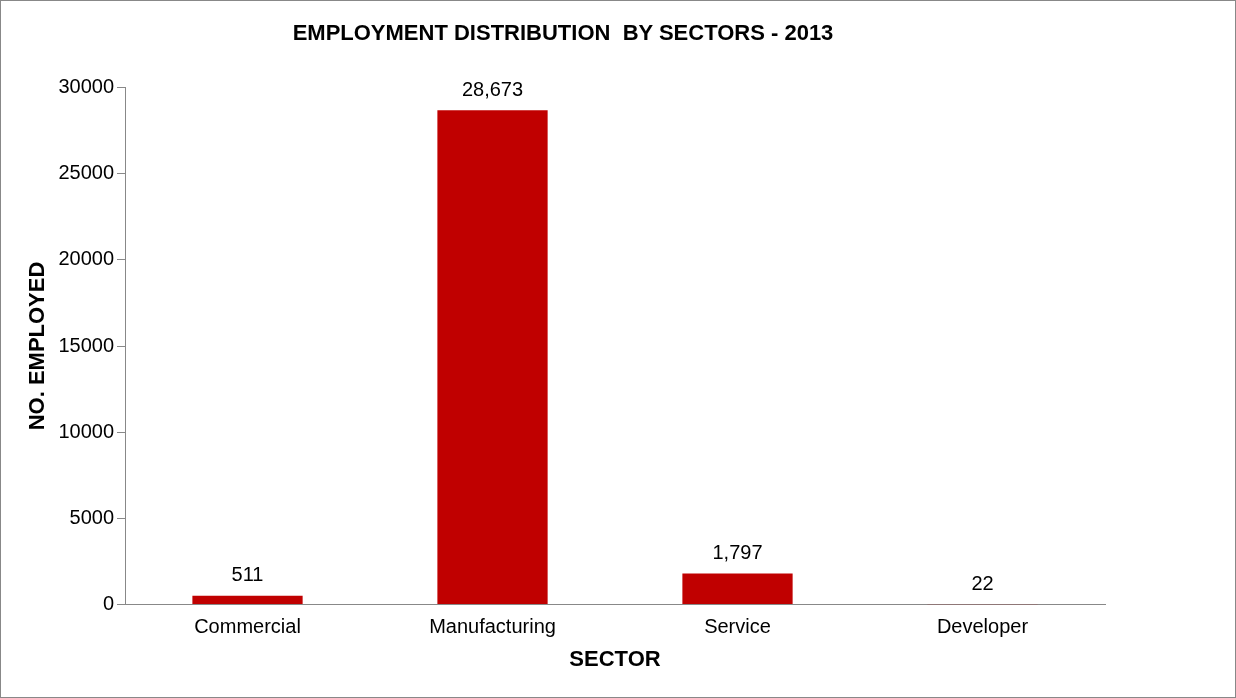 The width and height of the screenshot is (1236, 698). I want to click on x-tick-label: Commercial, so click(247, 626).